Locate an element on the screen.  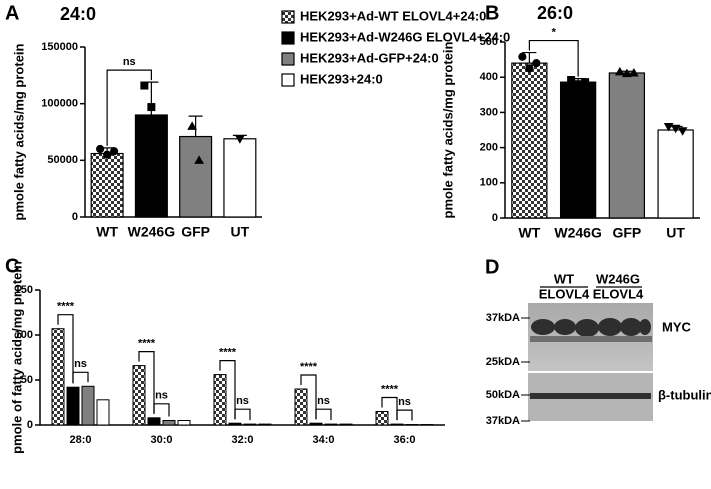
legend-label: HEK293+Ad-GFP+24:0 is located at coordinates (369, 57).